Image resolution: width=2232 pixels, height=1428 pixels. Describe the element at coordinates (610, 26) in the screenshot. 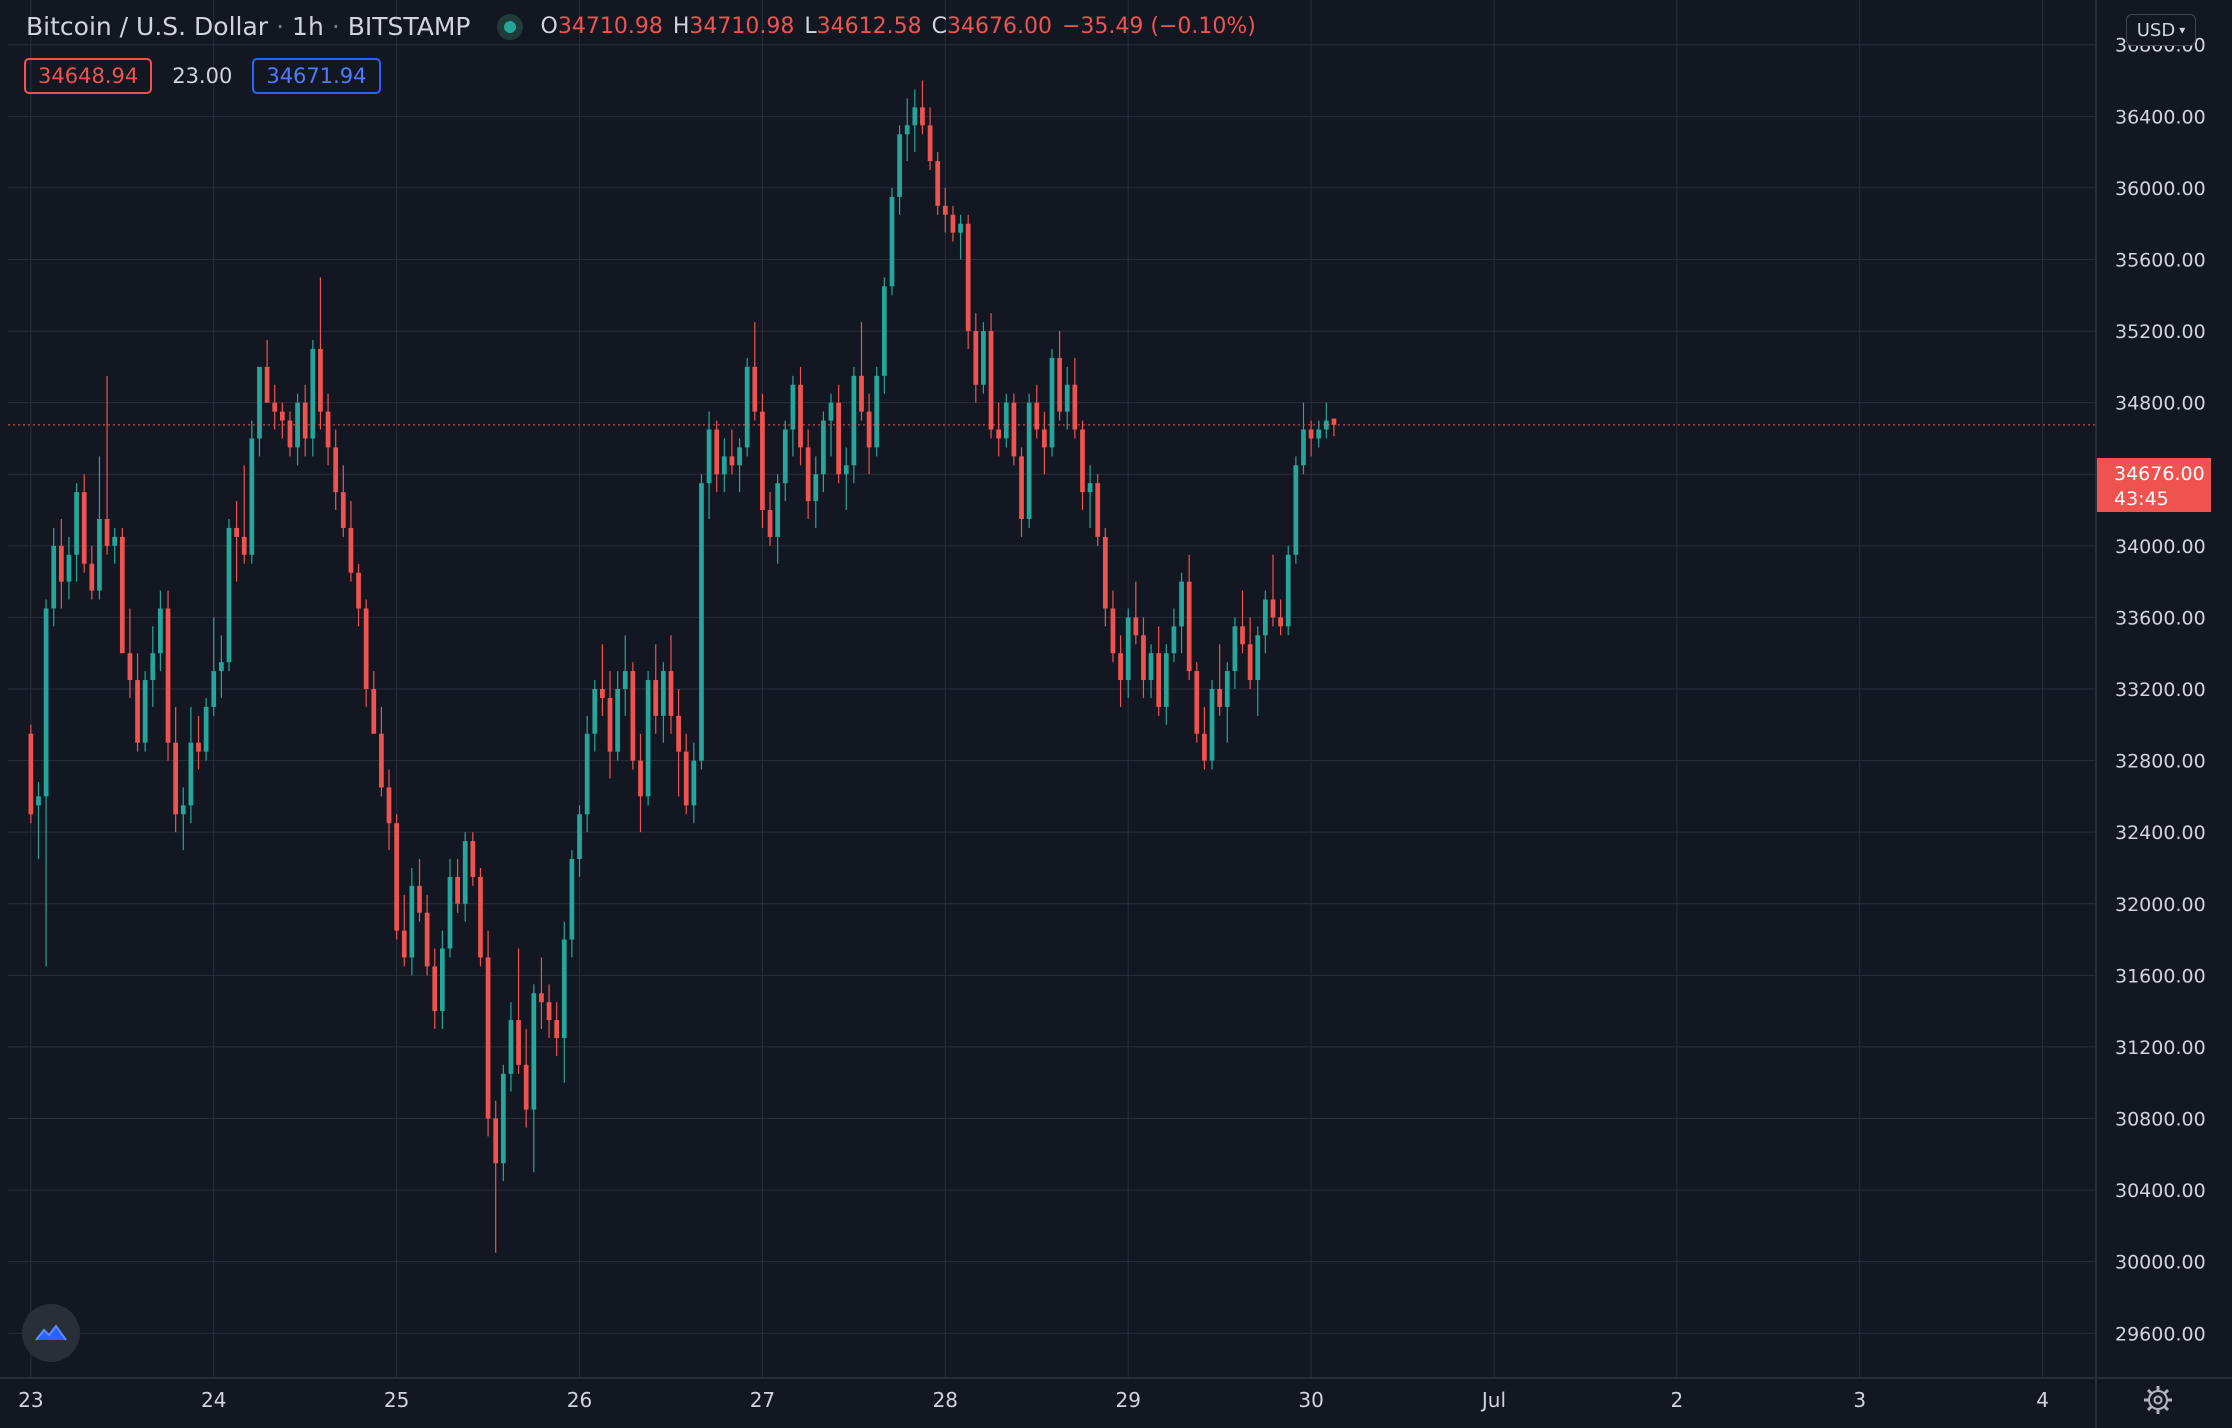

I see `open-value: 34710.98` at that location.